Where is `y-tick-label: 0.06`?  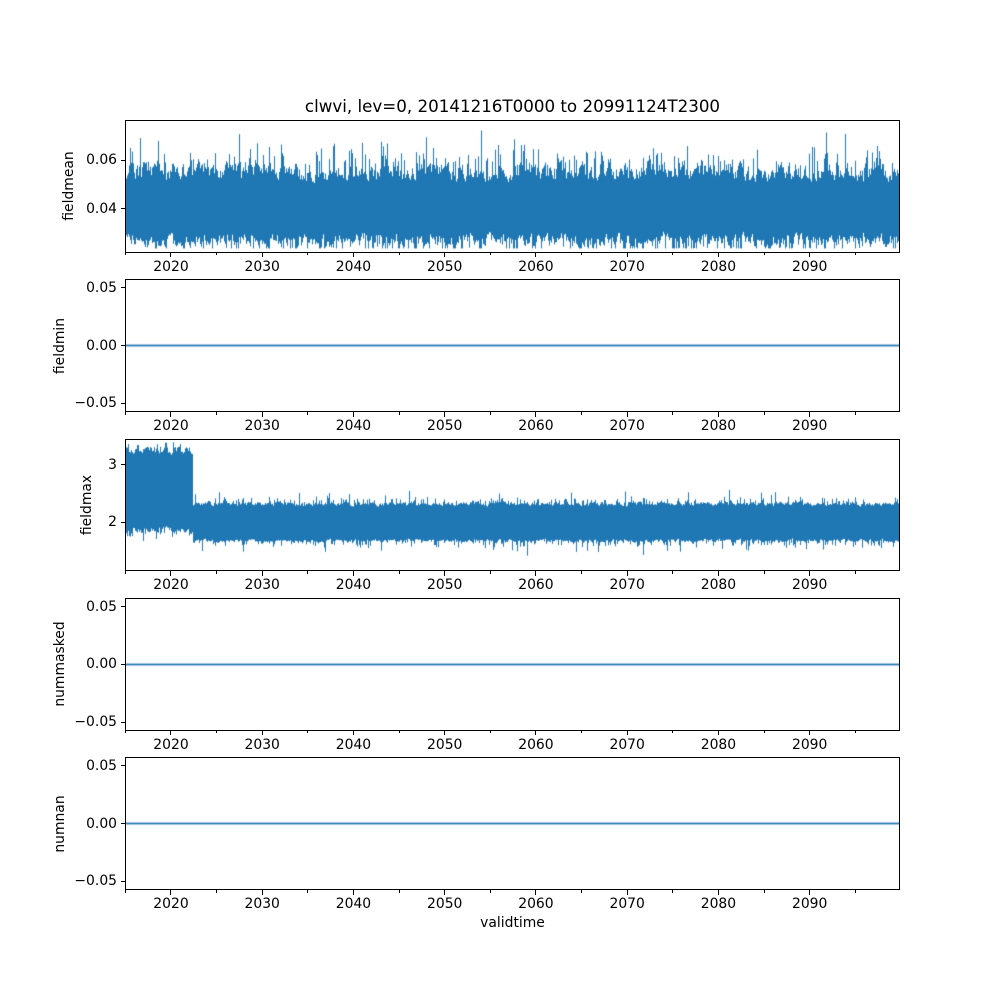 y-tick-label: 0.06 is located at coordinates (101, 160).